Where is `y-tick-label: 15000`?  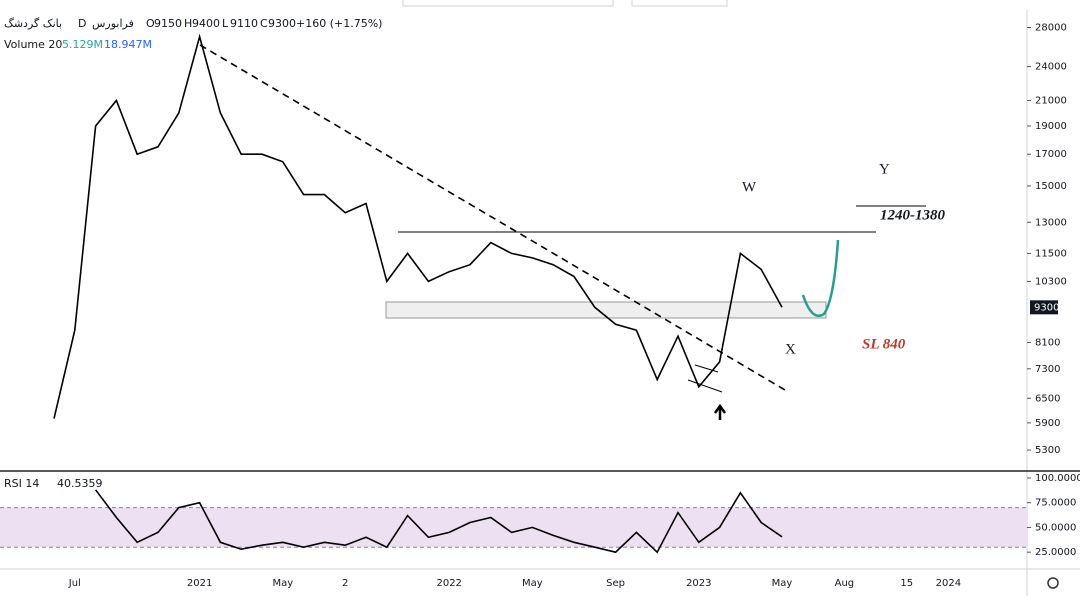
y-tick-label: 15000 is located at coordinates (1051, 186).